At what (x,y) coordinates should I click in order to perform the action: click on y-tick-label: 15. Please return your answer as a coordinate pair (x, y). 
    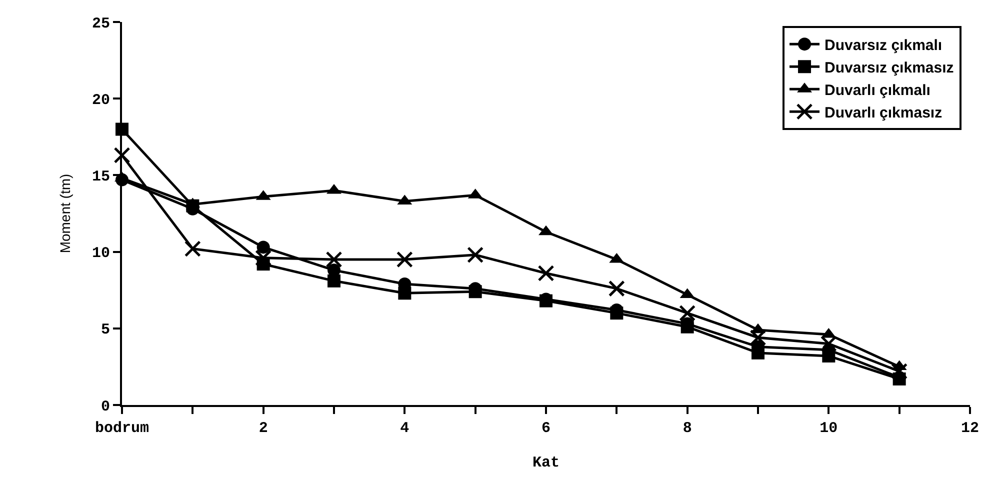
    Looking at the image, I should click on (101, 177).